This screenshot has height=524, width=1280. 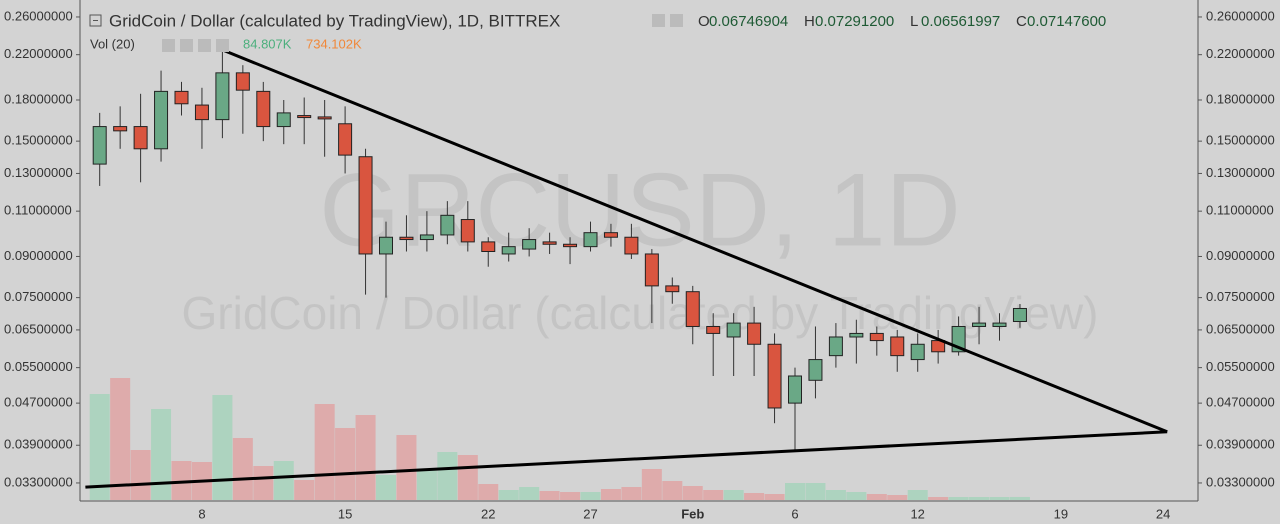 What do you see at coordinates (1066, 21) in the screenshot?
I see `ohlc-value: 0.07147600` at bounding box center [1066, 21].